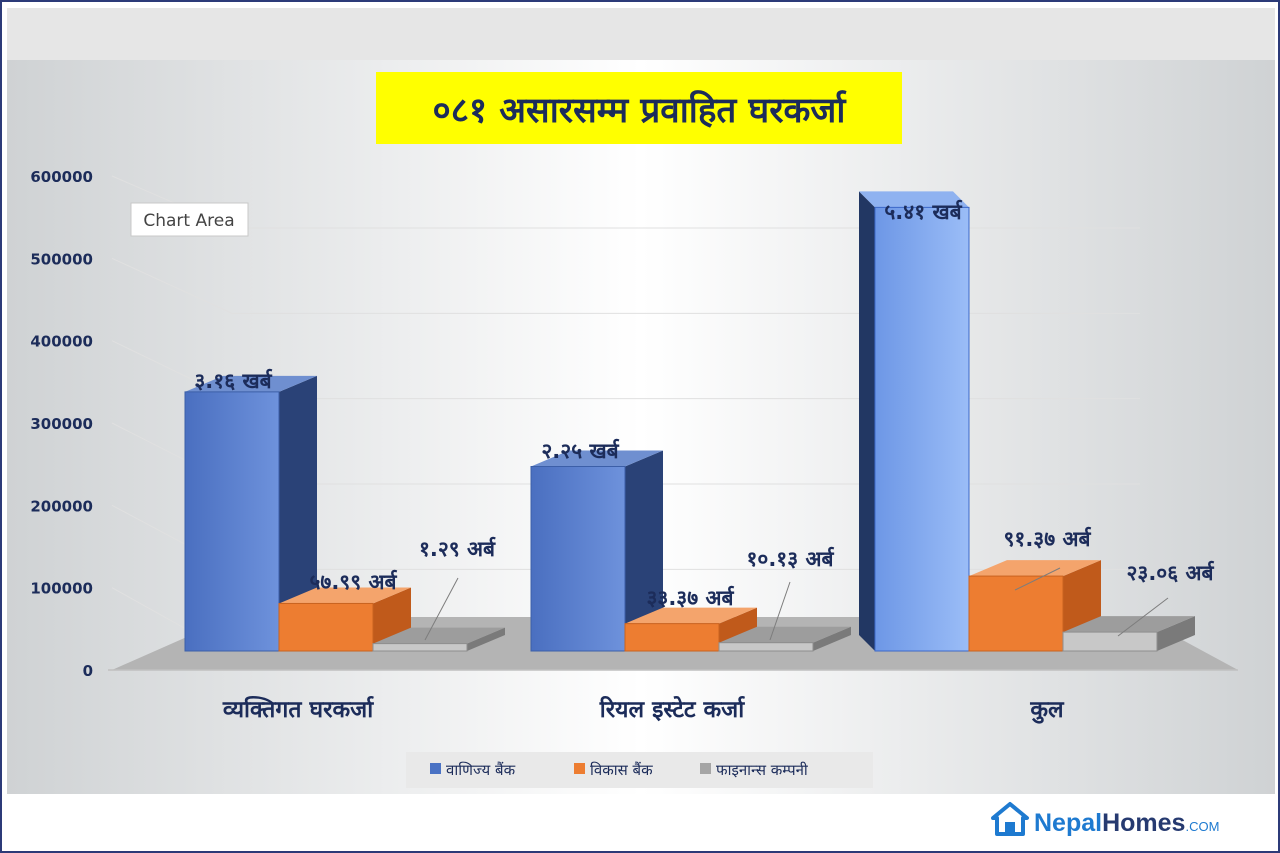 Image resolution: width=1280 pixels, height=853 pixels. What do you see at coordinates (61, 506) in the screenshot?
I see `y-tick-label: 200000` at bounding box center [61, 506].